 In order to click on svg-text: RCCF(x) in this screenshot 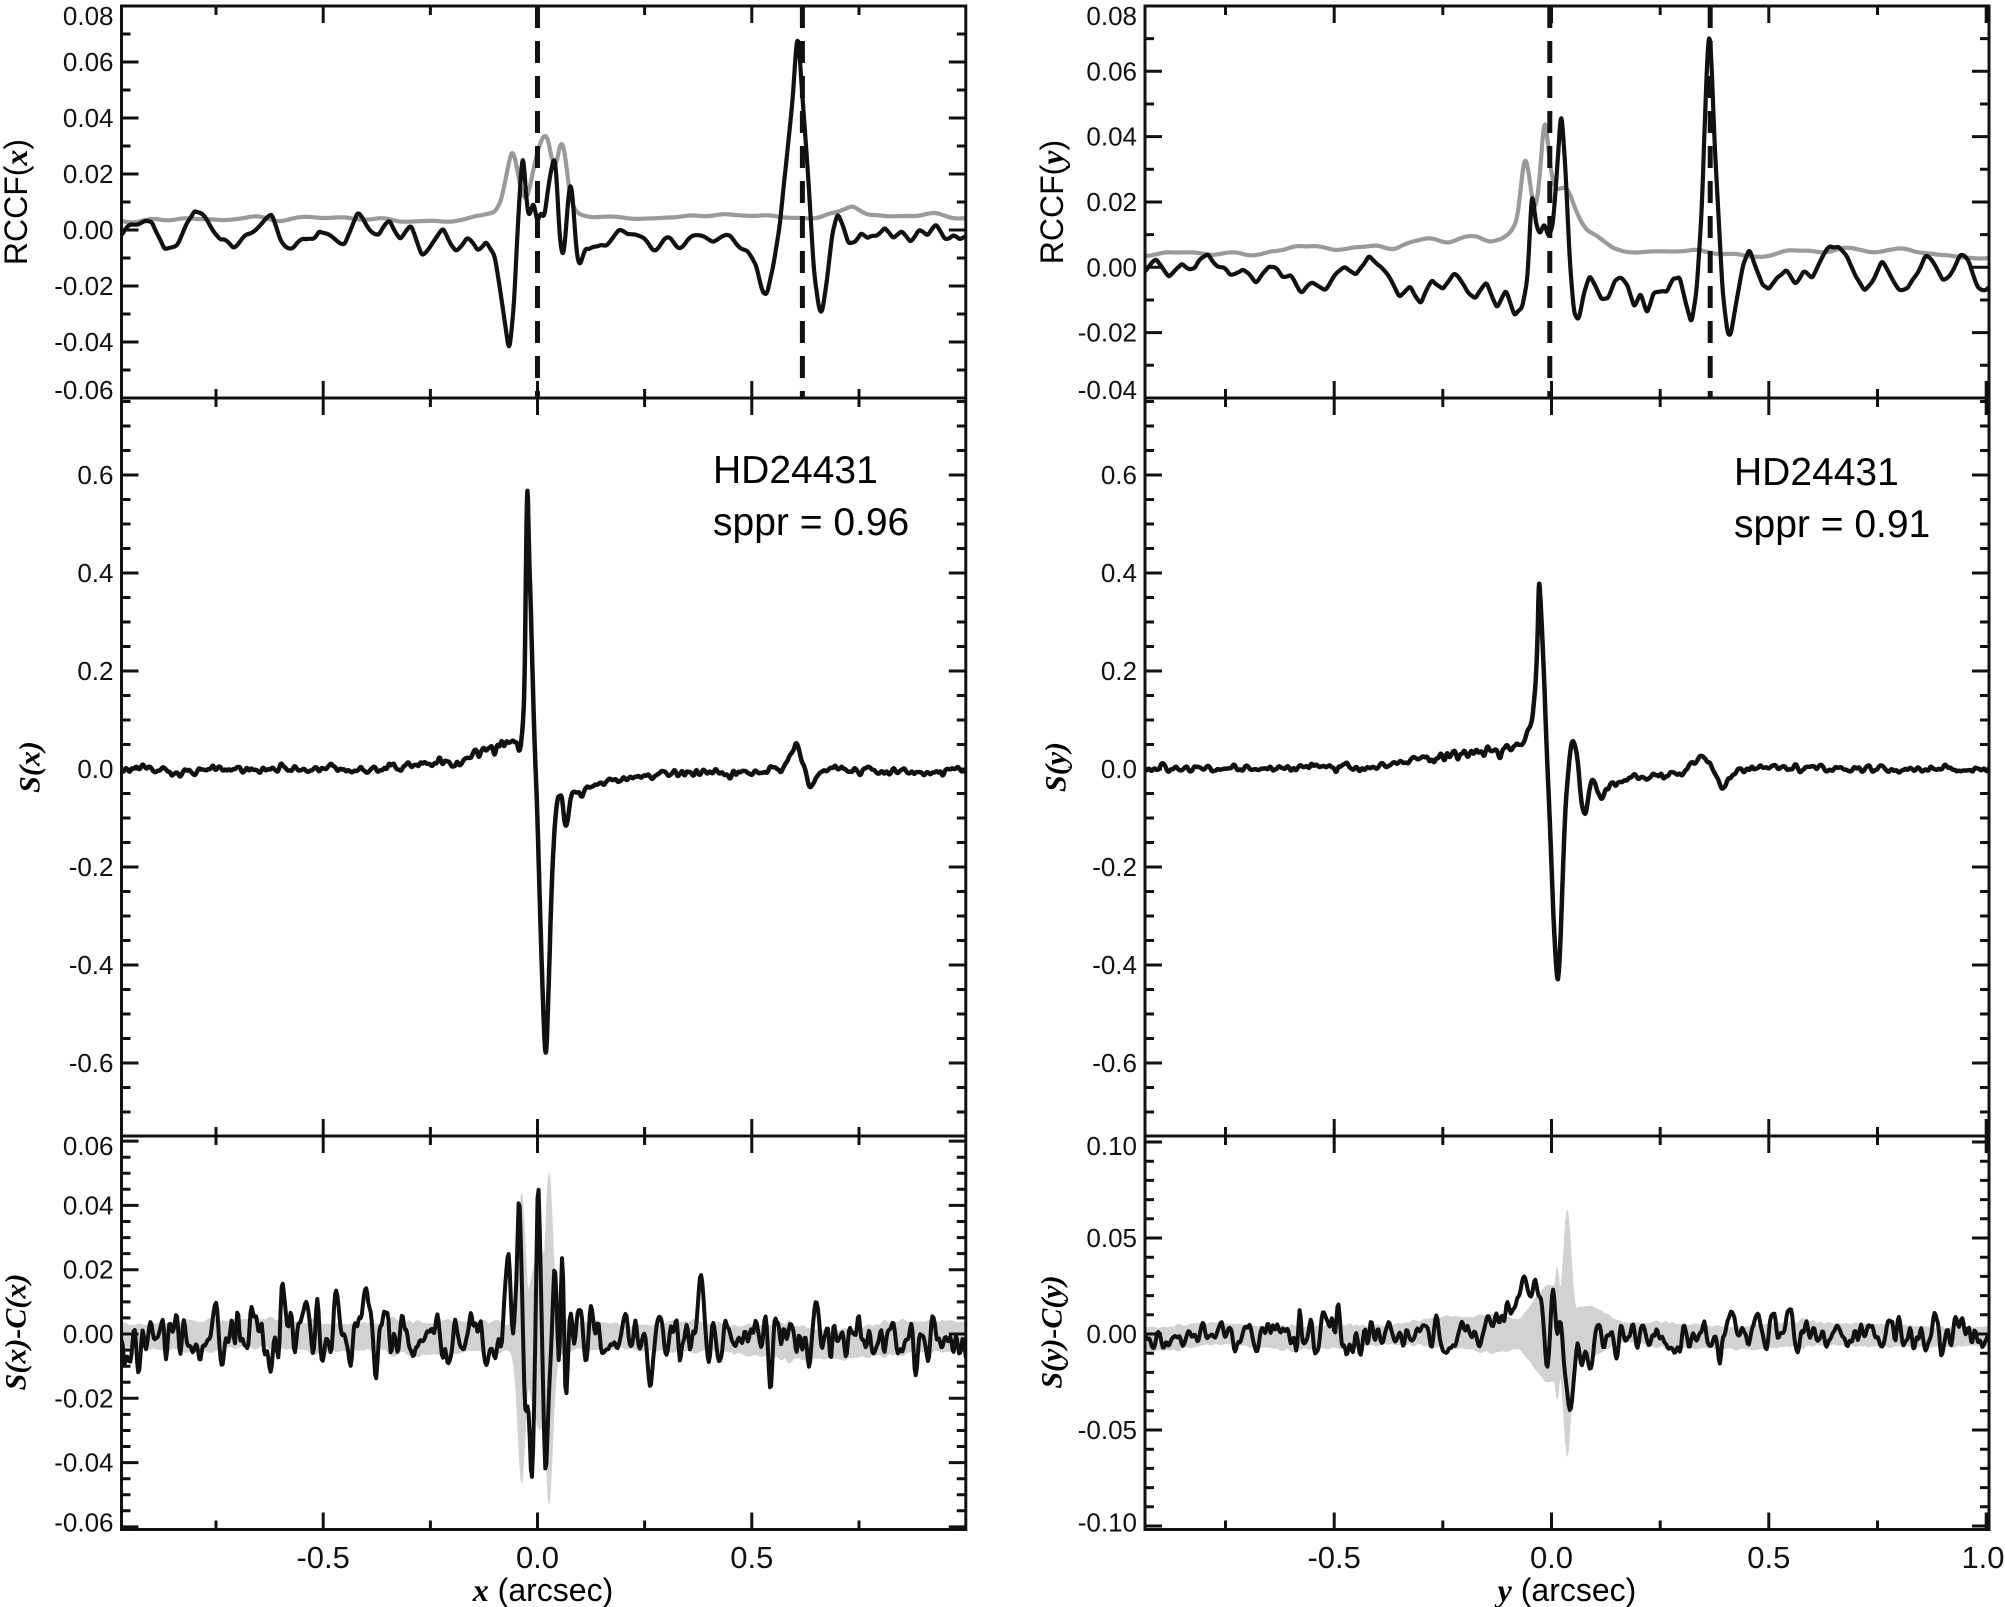, I will do `click(17, 202)`.